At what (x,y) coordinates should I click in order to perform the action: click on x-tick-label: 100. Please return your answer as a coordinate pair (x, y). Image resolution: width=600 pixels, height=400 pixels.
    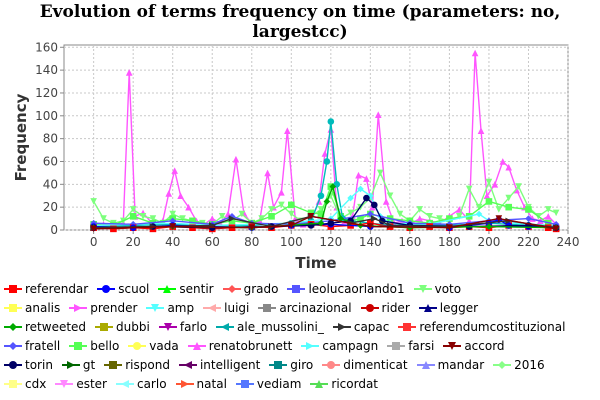
    Looking at the image, I should click on (291, 242).